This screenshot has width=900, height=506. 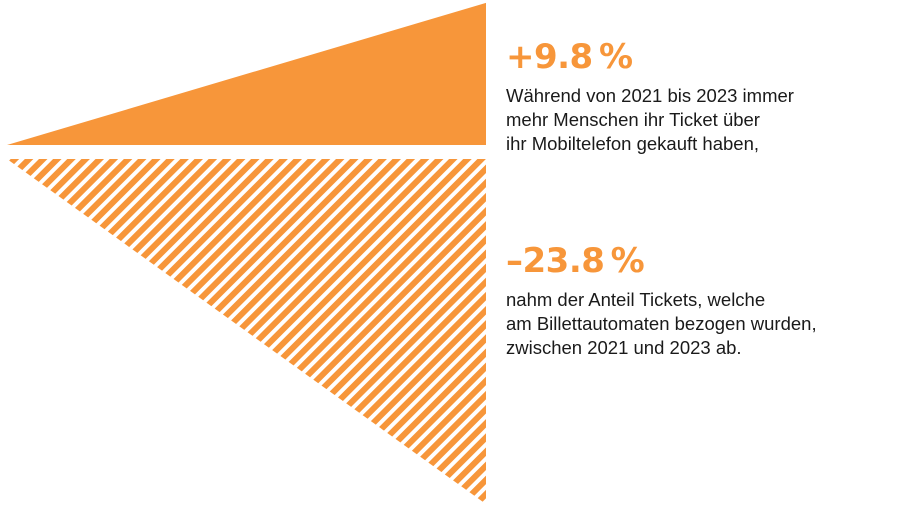 What do you see at coordinates (569, 57) in the screenshot?
I see `increase-value: +9.8 %` at bounding box center [569, 57].